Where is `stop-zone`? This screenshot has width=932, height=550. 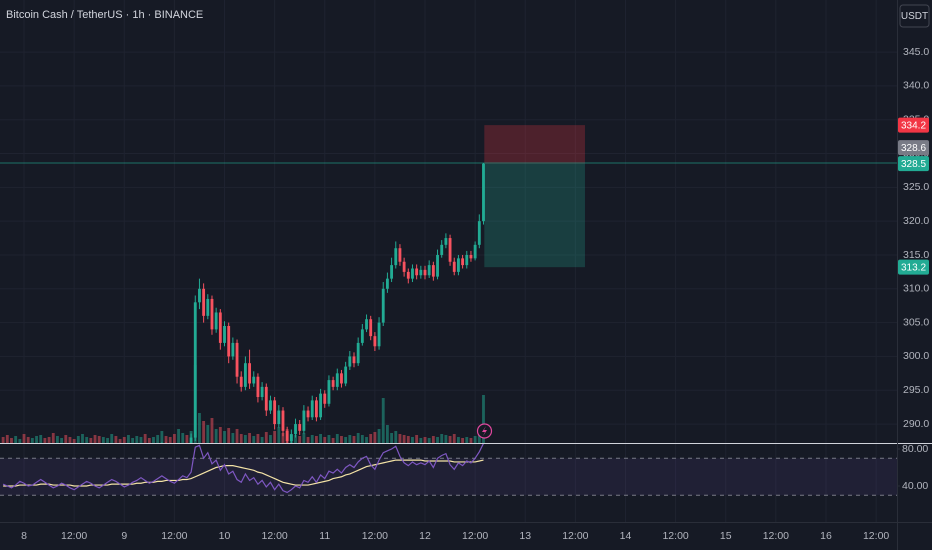
stop-zone is located at coordinates (534, 144).